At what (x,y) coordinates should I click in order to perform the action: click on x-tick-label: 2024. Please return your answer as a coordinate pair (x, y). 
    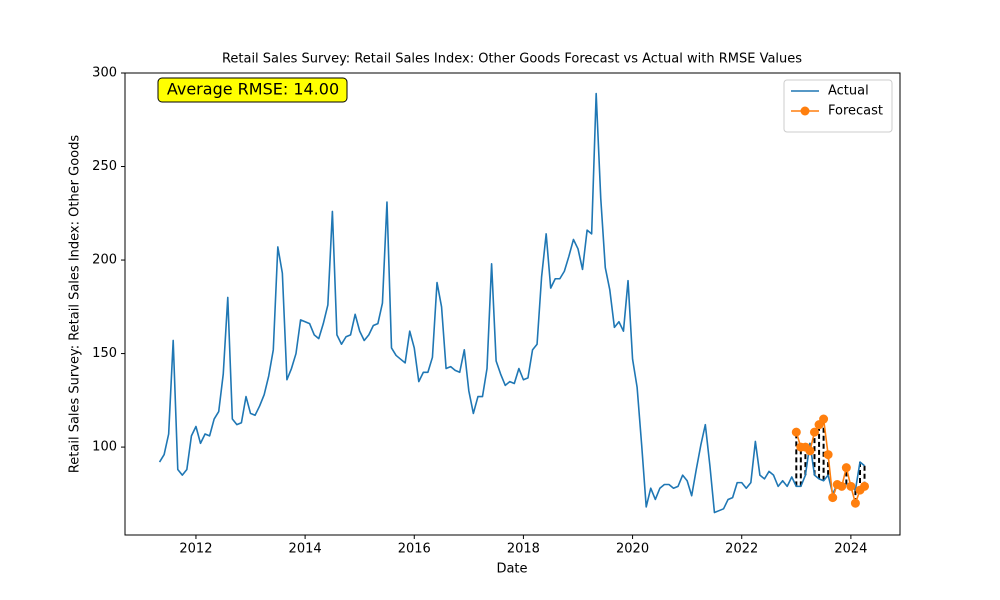
    Looking at the image, I should click on (850, 549).